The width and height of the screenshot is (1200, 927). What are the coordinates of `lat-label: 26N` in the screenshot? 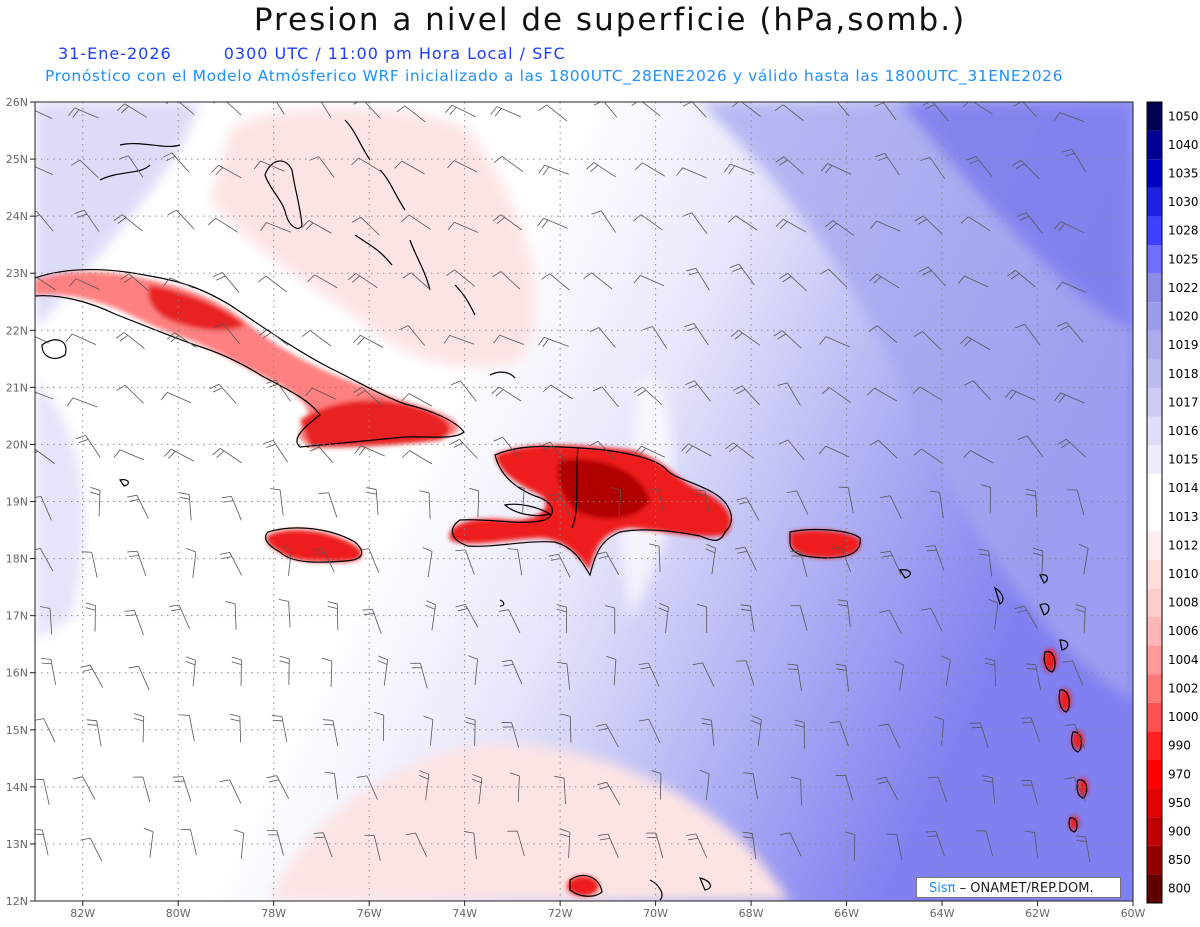 It's located at (17, 102).